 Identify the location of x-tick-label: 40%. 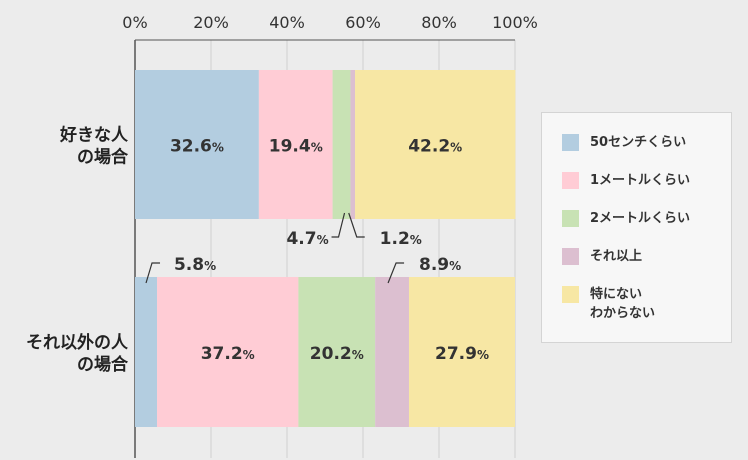
(287, 22).